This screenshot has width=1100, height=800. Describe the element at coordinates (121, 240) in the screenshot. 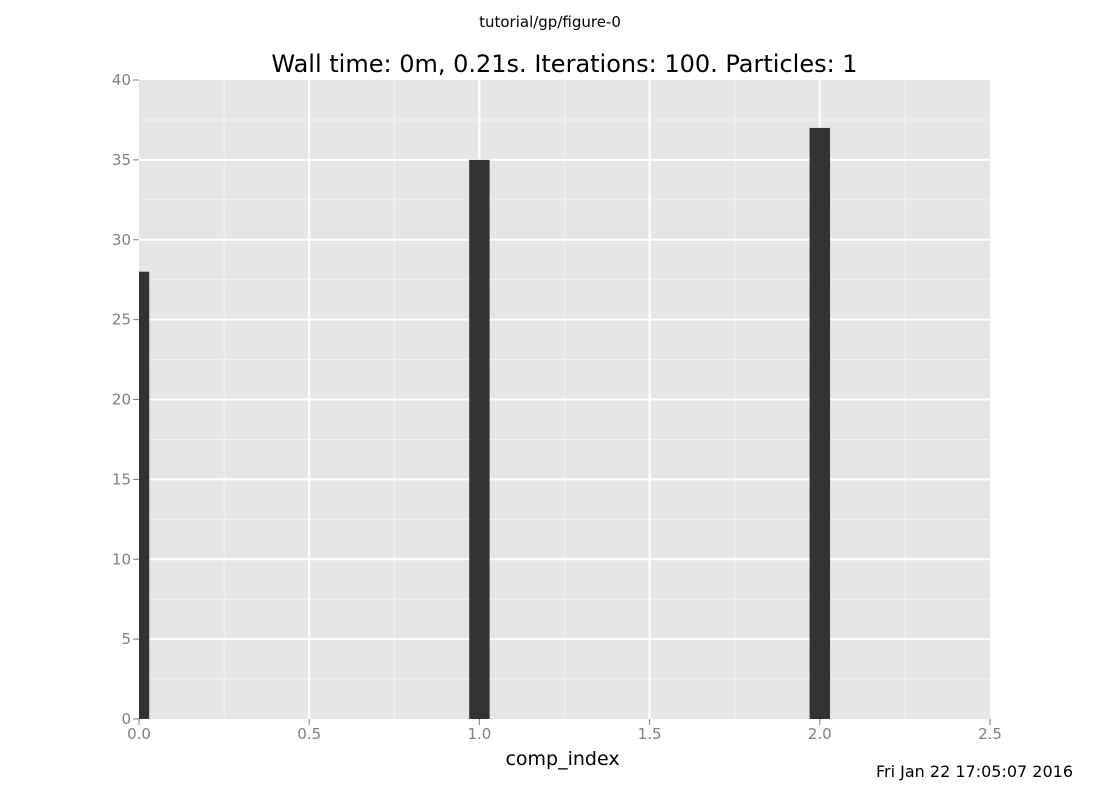

I see `y-tick-label: 30` at that location.